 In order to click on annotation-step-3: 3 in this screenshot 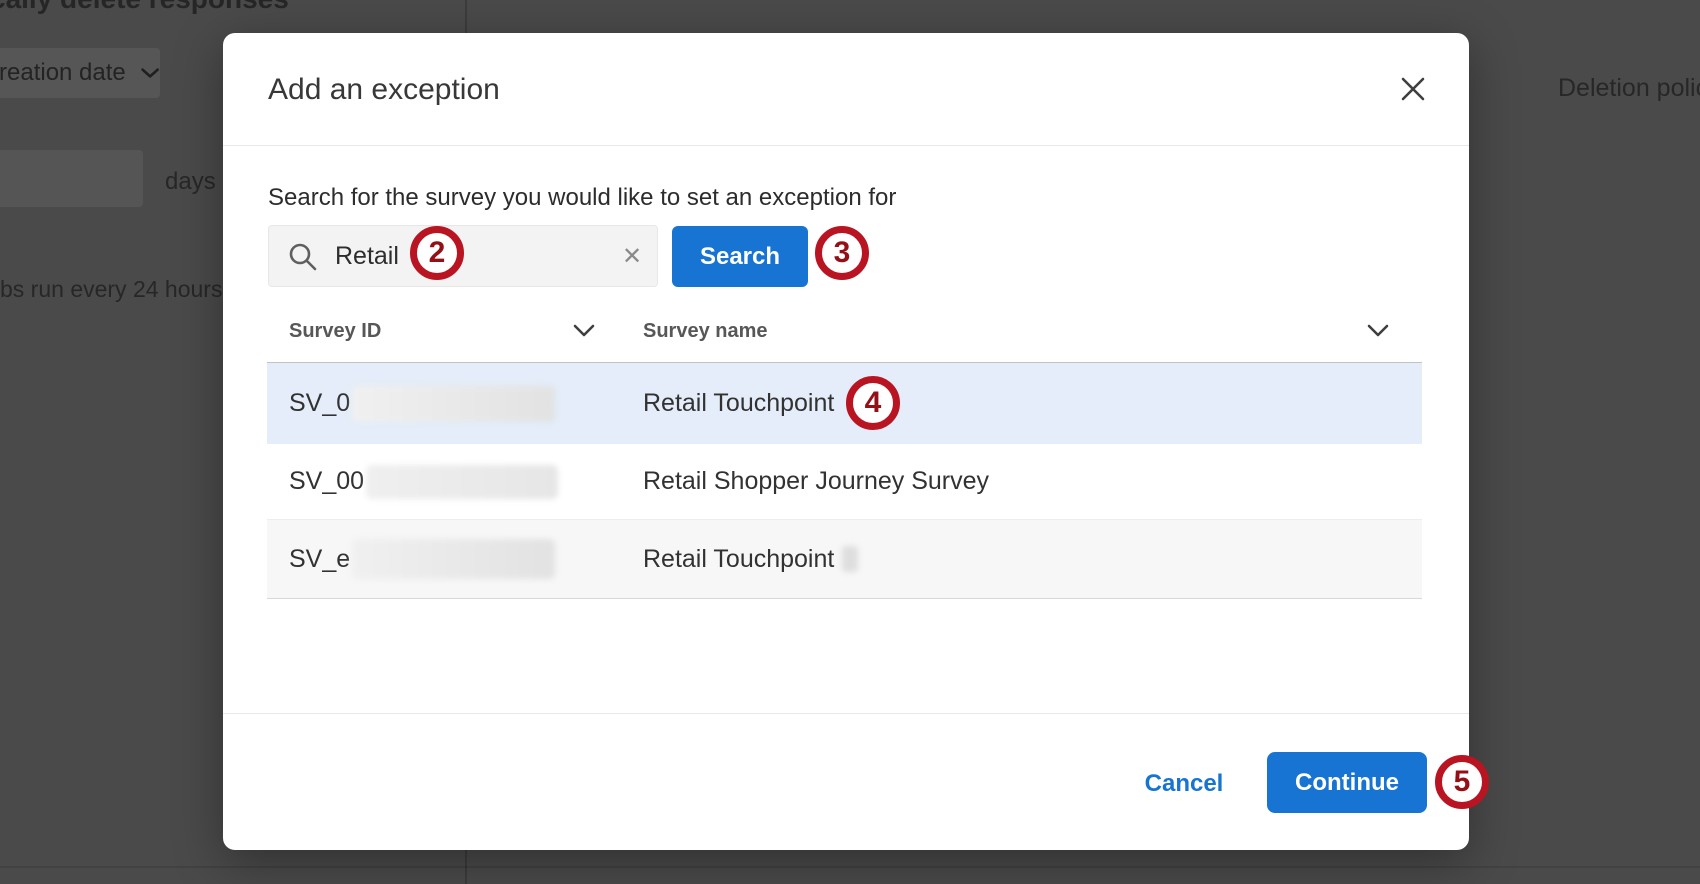, I will do `click(842, 253)`.